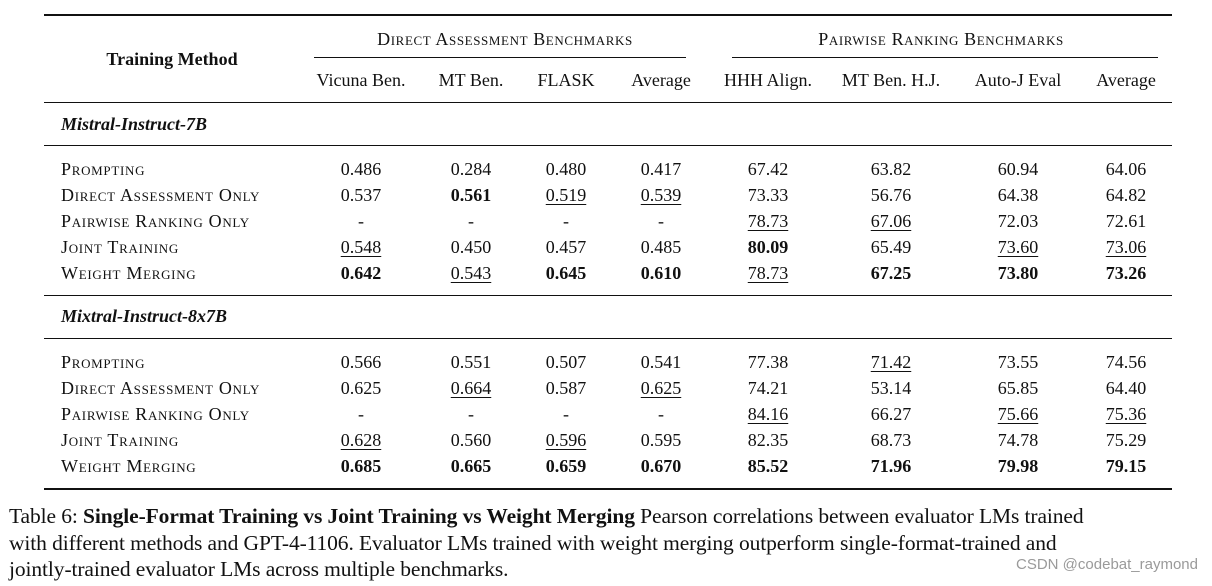 Image resolution: width=1212 pixels, height=586 pixels. I want to click on value-text: 0.670, so click(661, 466).